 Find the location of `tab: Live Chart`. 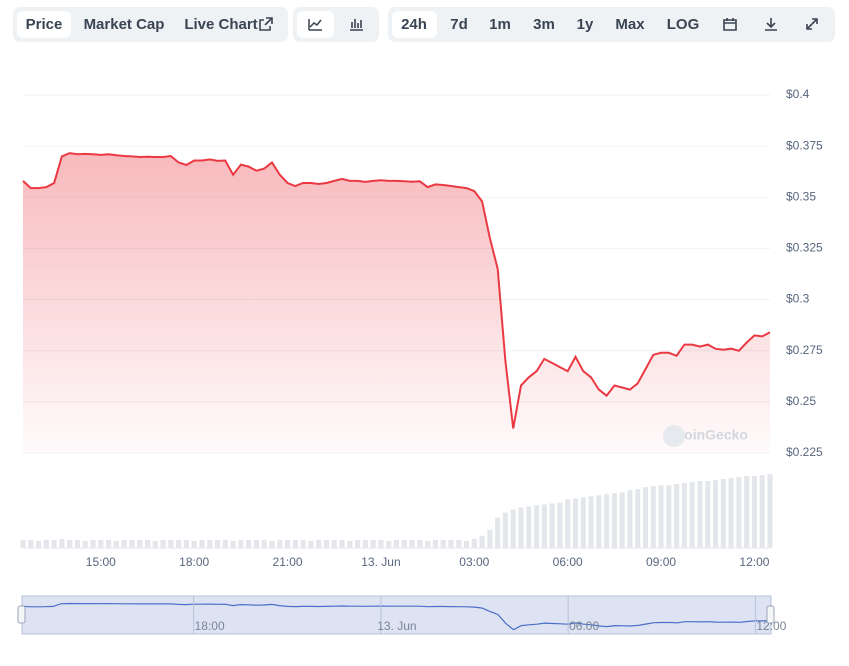

tab: Live Chart is located at coordinates (220, 24).